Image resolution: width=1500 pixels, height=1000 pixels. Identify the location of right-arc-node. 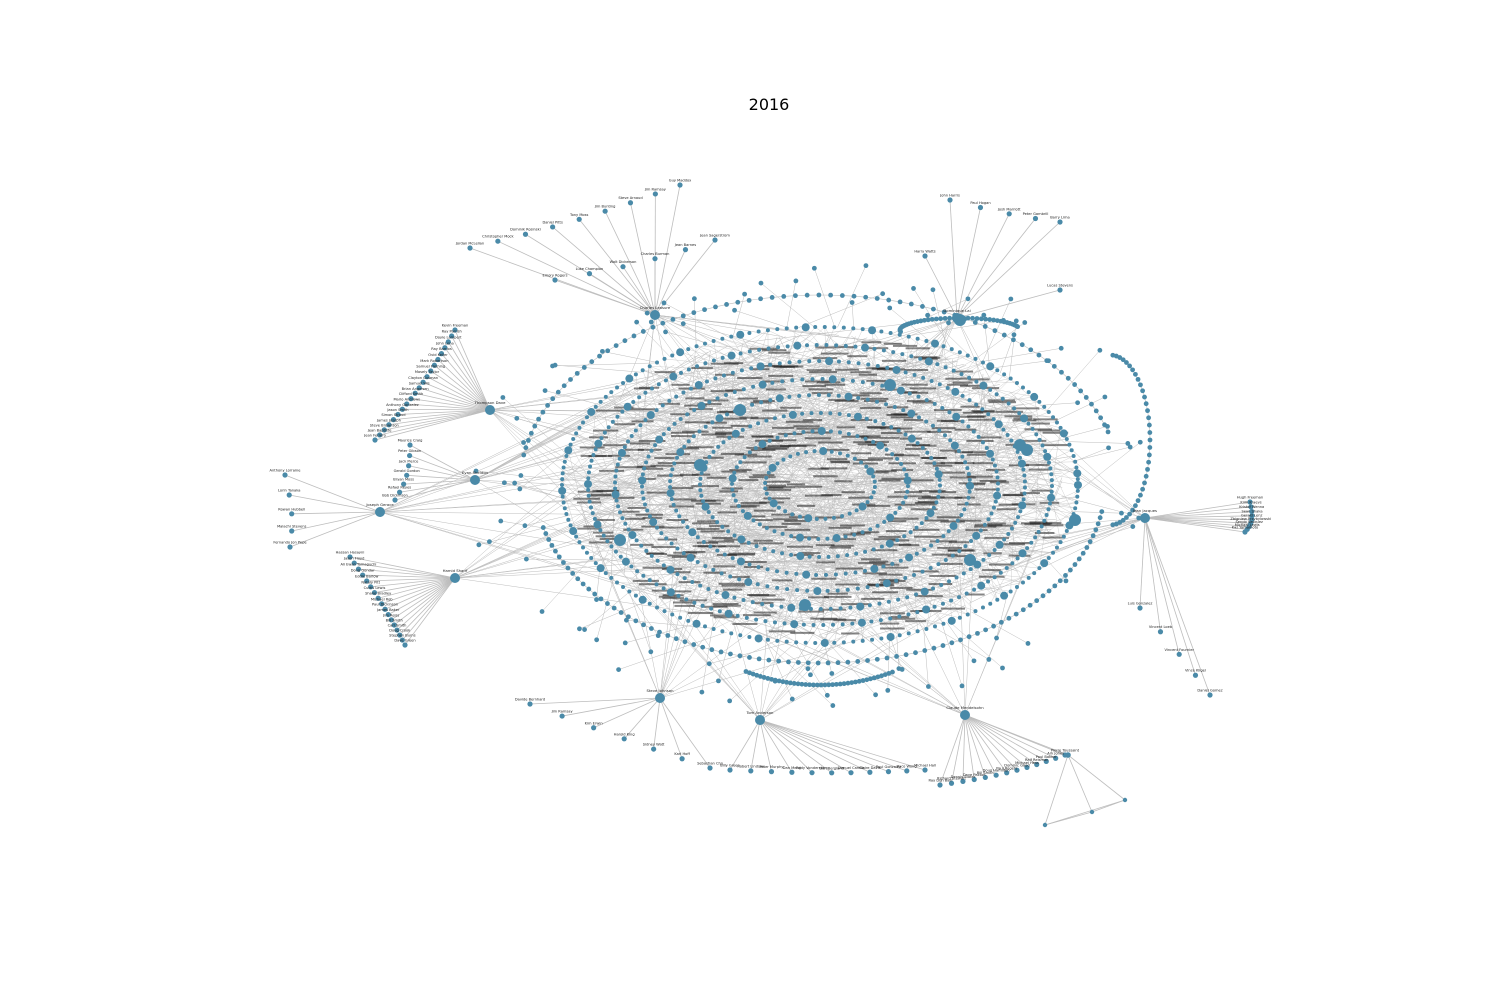
(1123, 360).